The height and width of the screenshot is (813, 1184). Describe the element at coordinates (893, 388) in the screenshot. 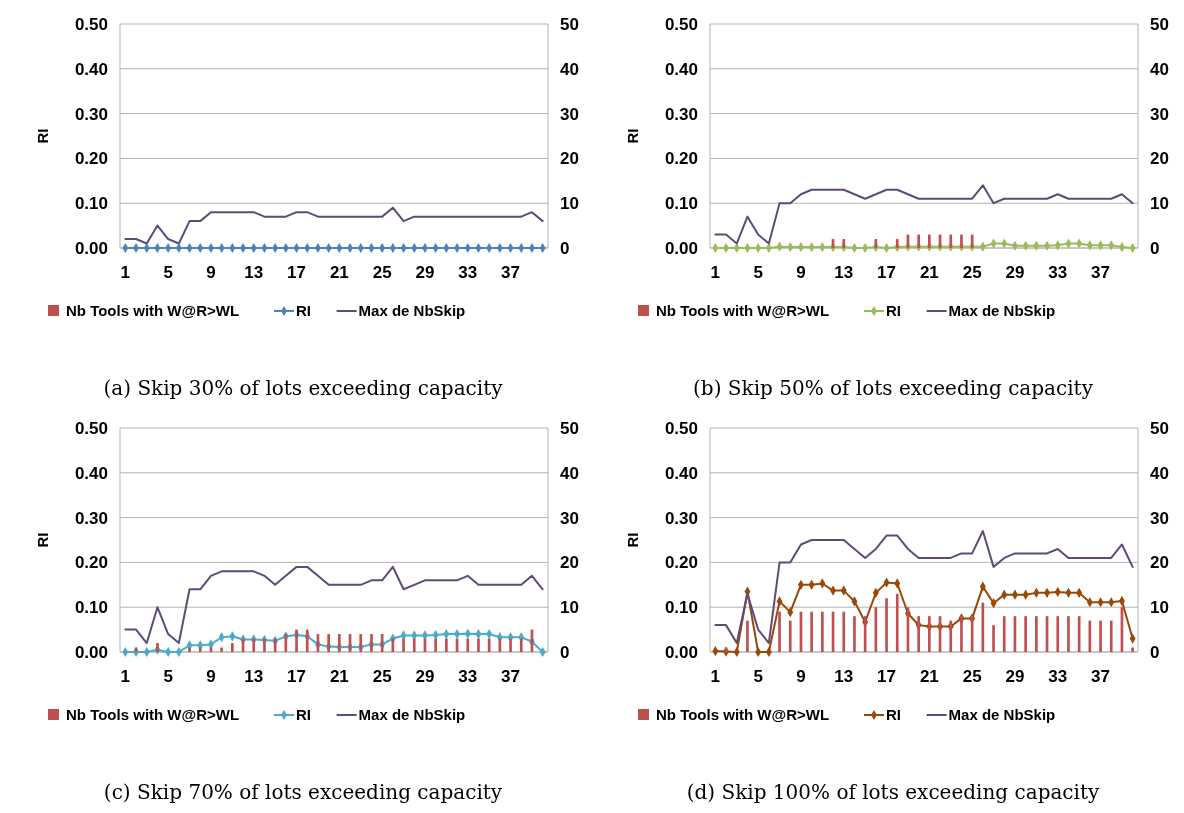

I see `text: (b) Skip 50% of lots exceeding capacity` at that location.